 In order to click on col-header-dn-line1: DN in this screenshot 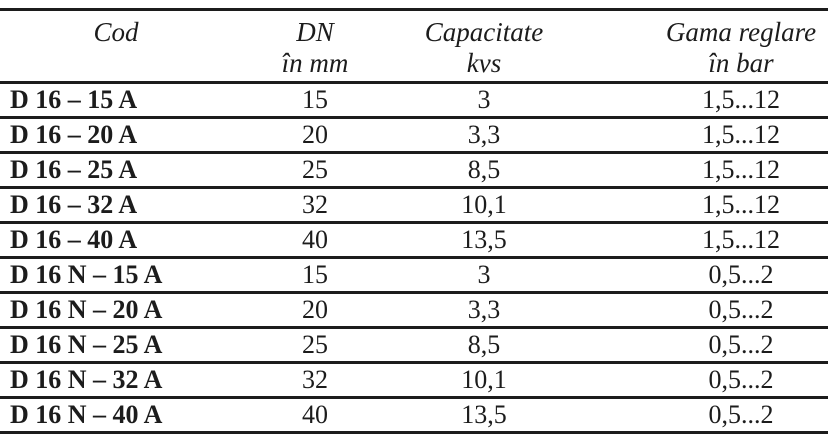, I will do `click(315, 32)`.